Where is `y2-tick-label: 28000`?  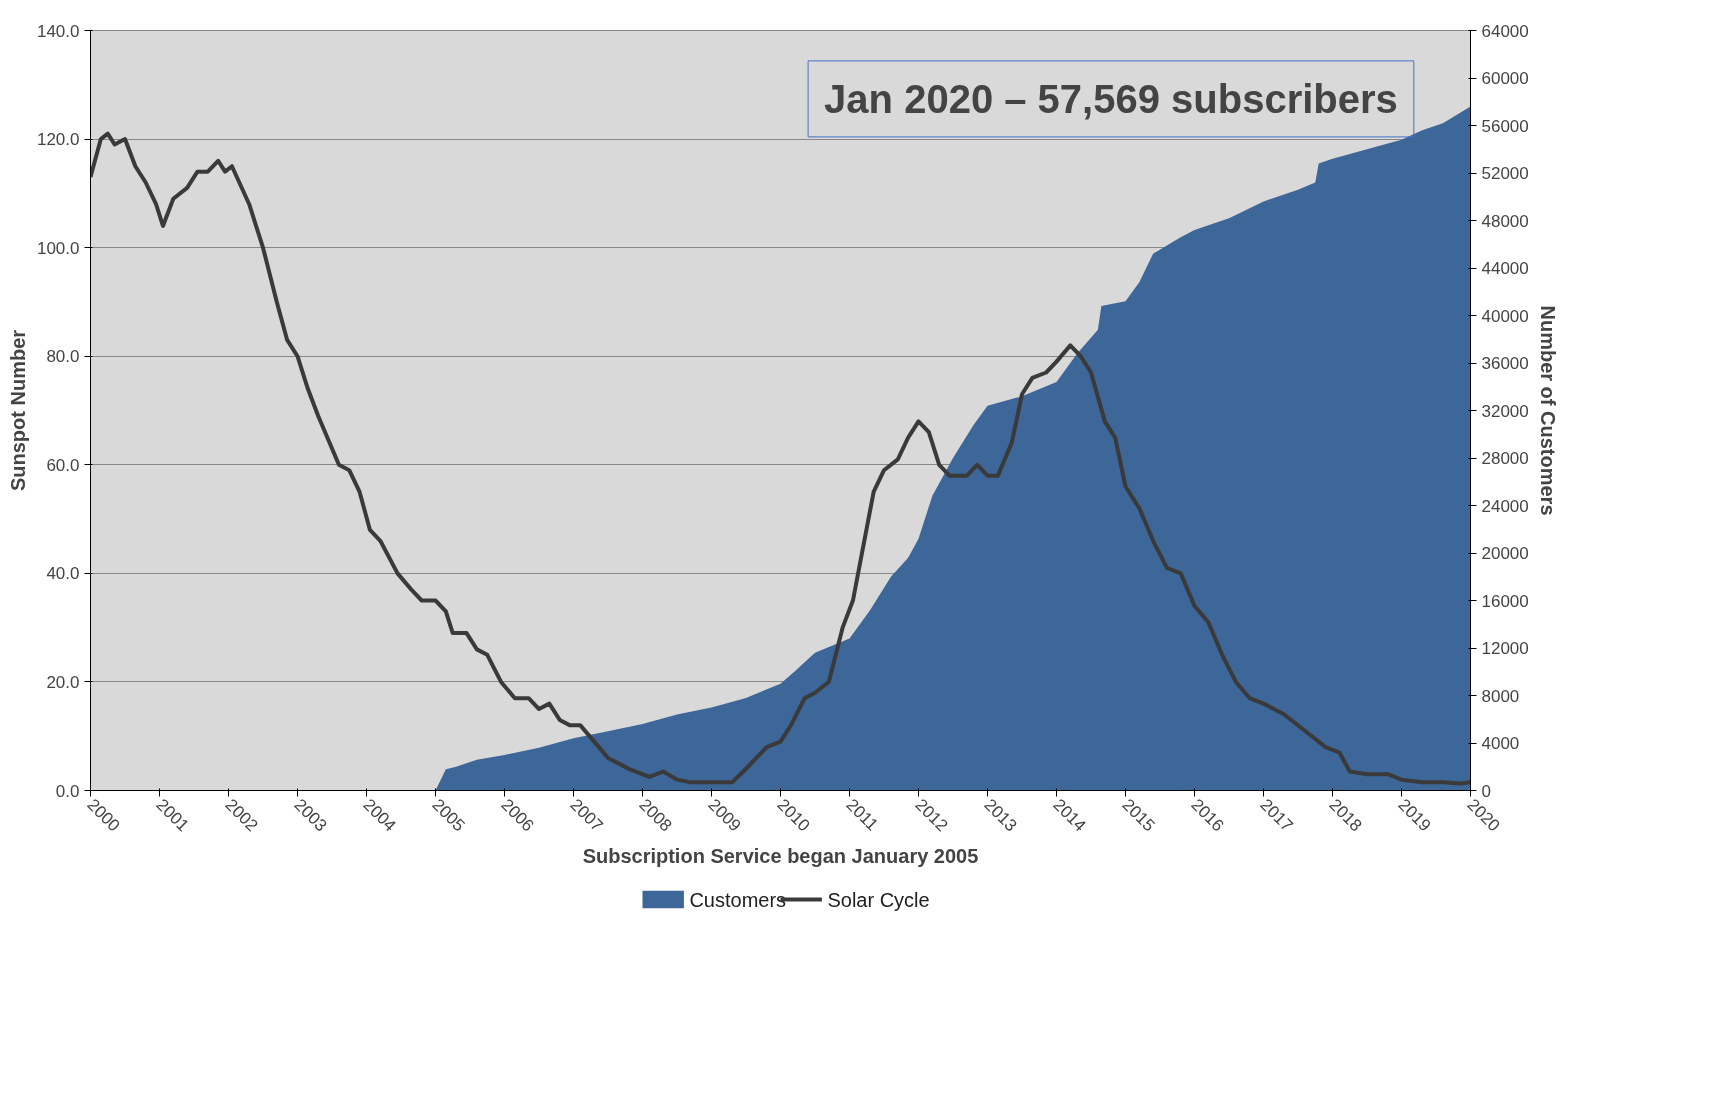 y2-tick-label: 28000 is located at coordinates (1505, 458).